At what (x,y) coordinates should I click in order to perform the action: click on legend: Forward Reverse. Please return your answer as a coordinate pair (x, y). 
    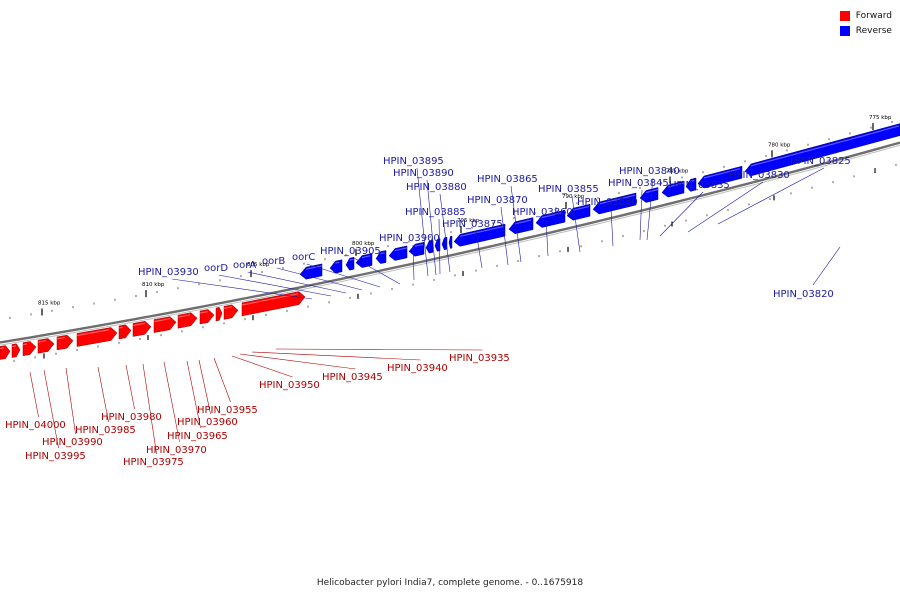
    Looking at the image, I should click on (865, 23).